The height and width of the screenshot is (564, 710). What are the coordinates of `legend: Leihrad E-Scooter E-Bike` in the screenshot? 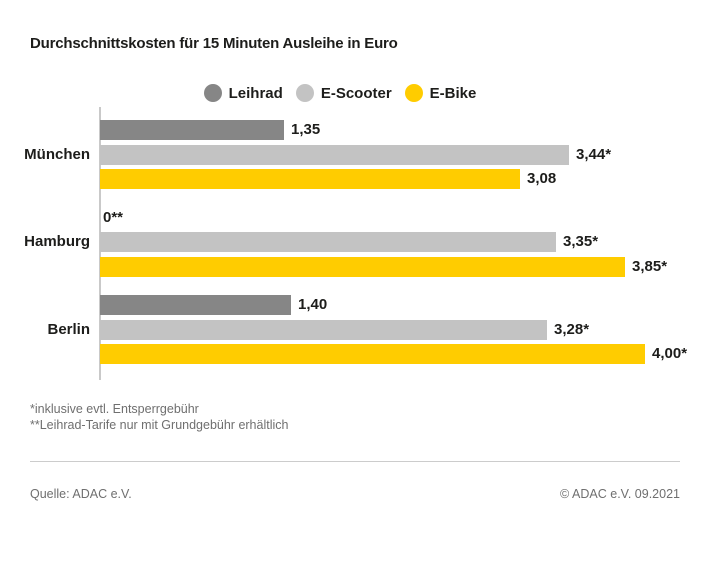 It's located at (340, 93).